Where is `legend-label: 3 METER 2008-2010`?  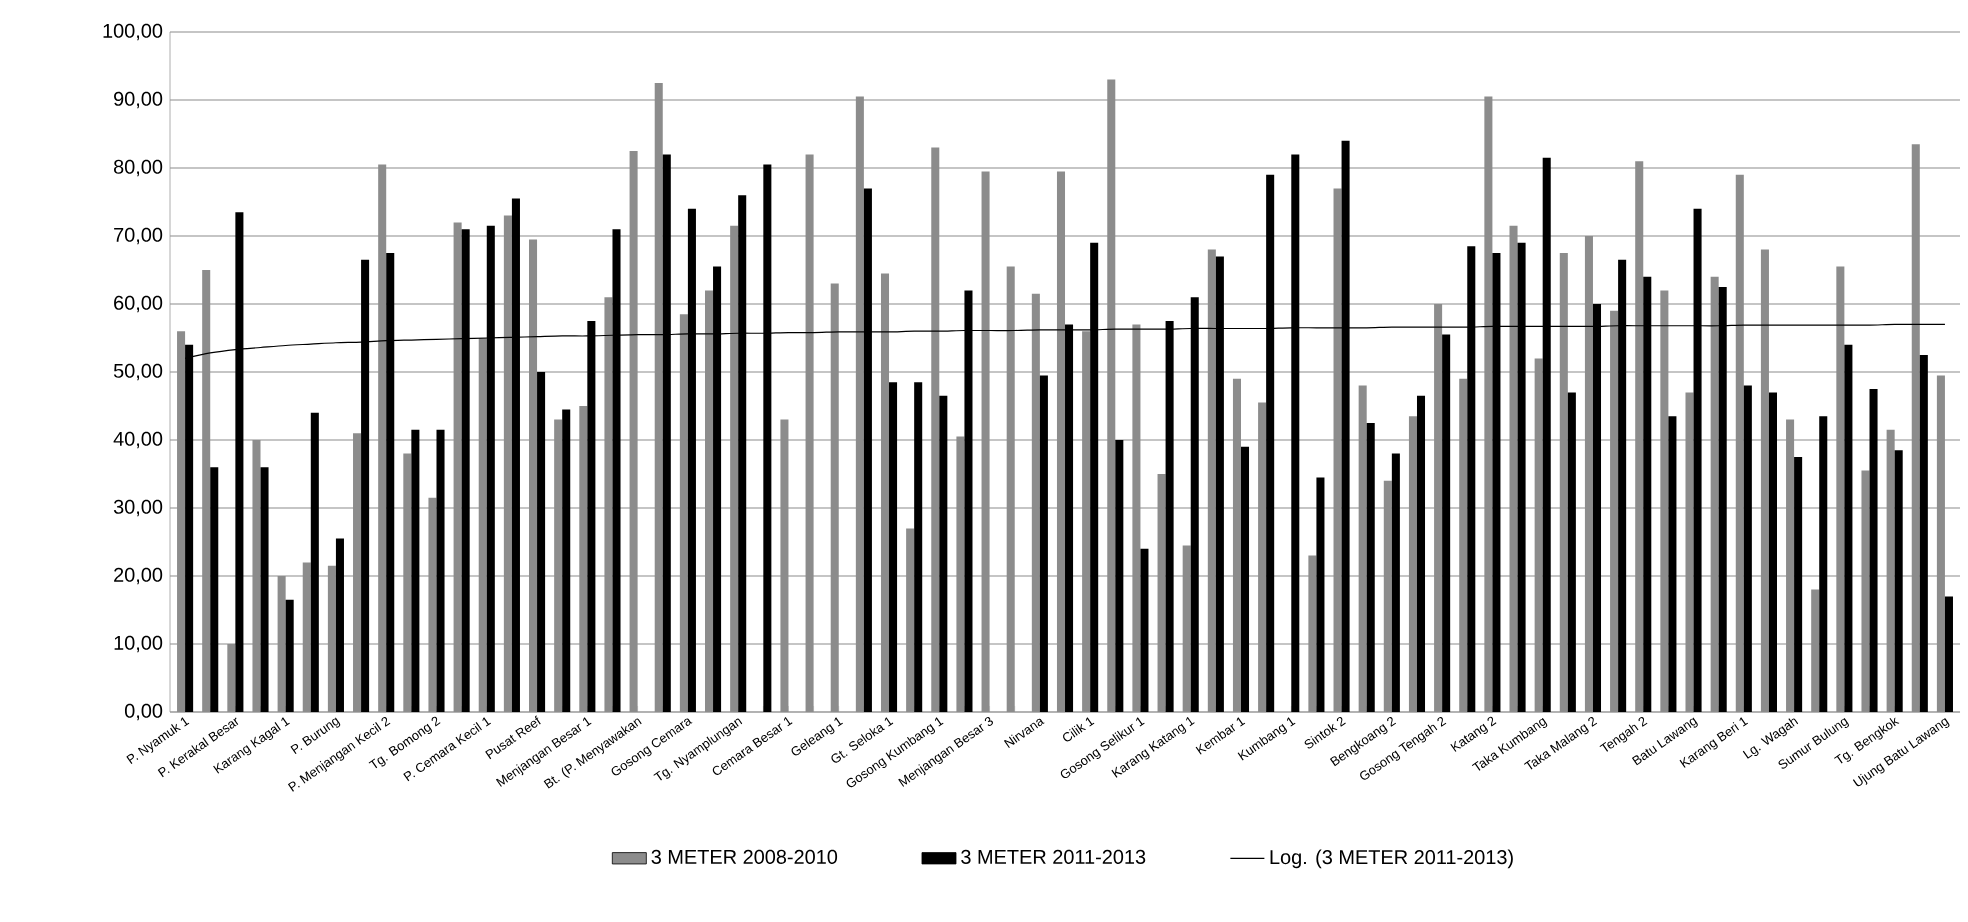 legend-label: 3 METER 2008-2010 is located at coordinates (744, 856).